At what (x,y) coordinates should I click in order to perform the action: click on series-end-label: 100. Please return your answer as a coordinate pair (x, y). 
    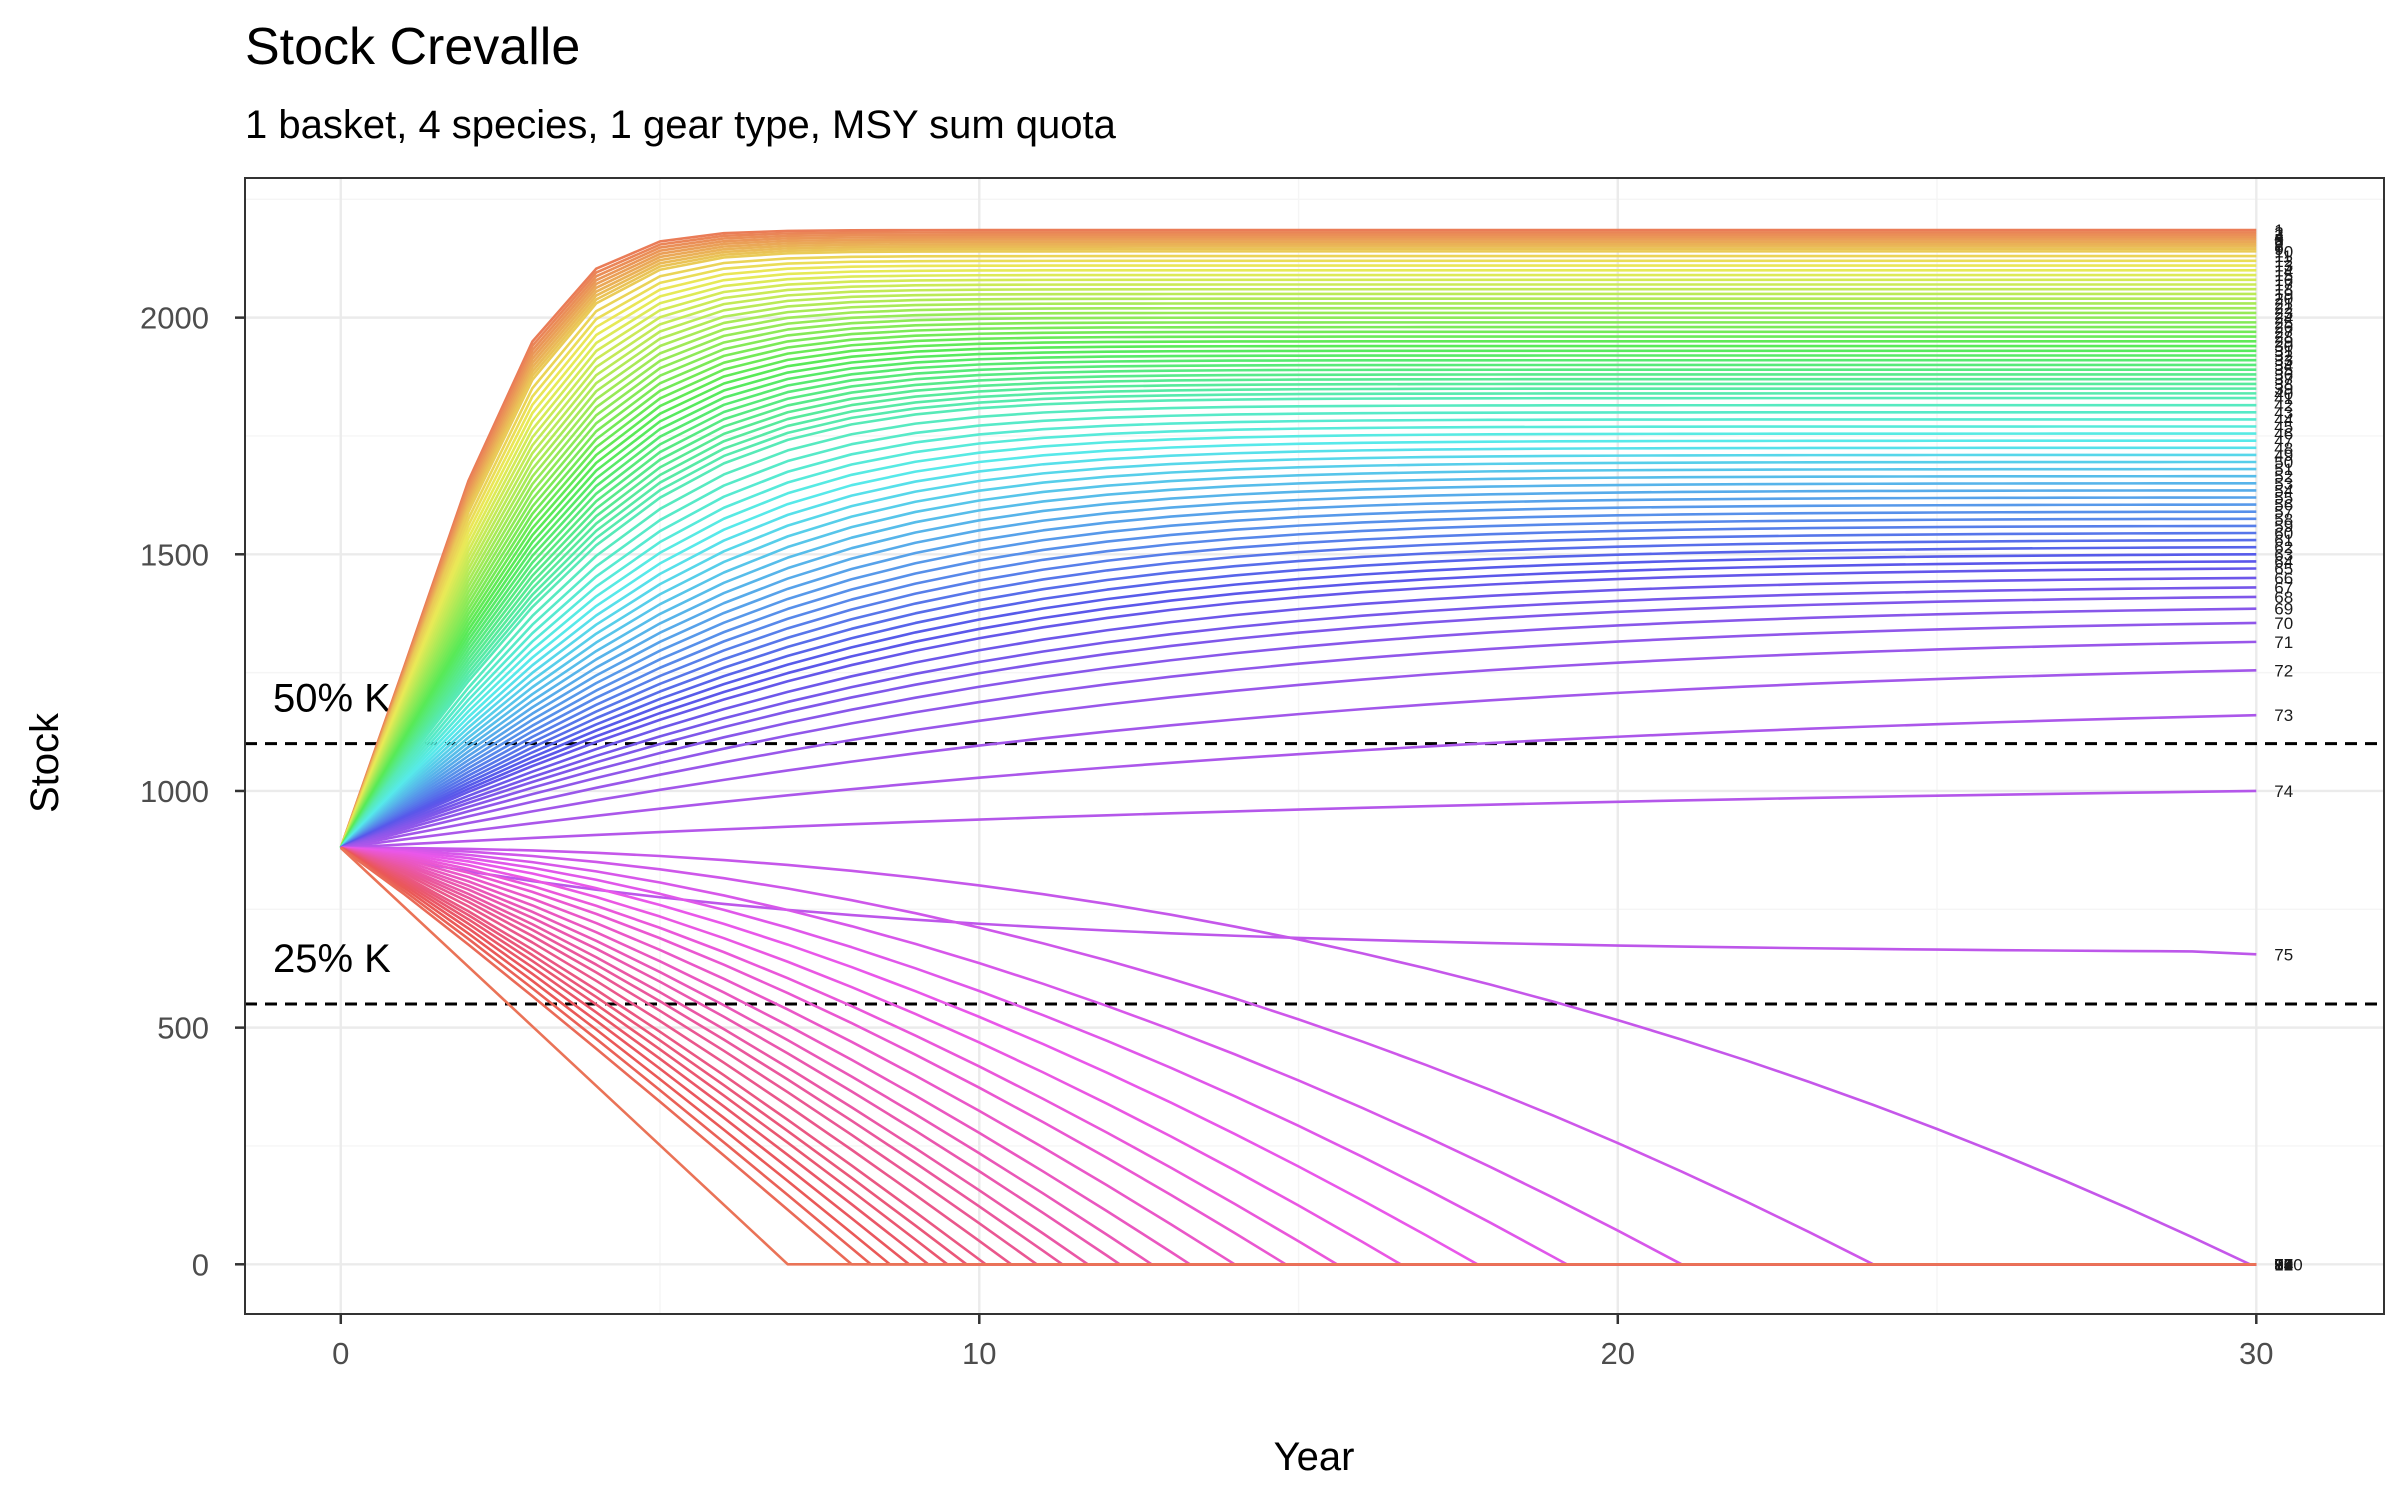
    Looking at the image, I should click on (2288, 1264).